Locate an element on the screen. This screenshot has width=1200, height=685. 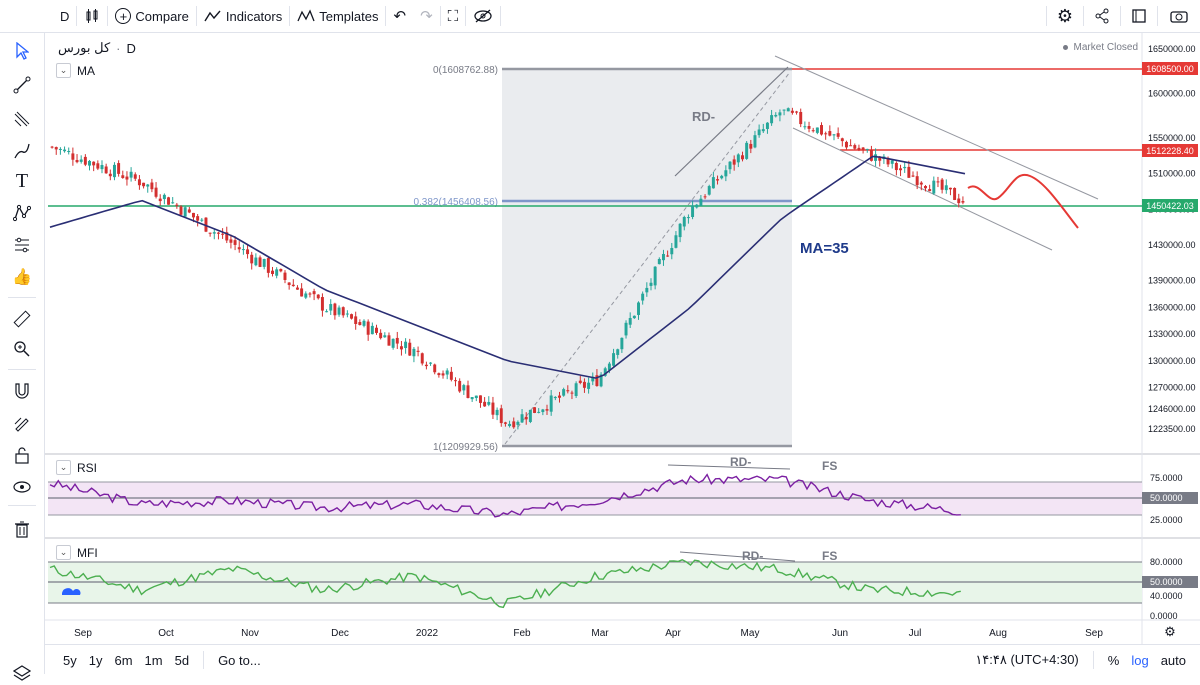
rd-label-main: RD- is located at coordinates (703, 116).